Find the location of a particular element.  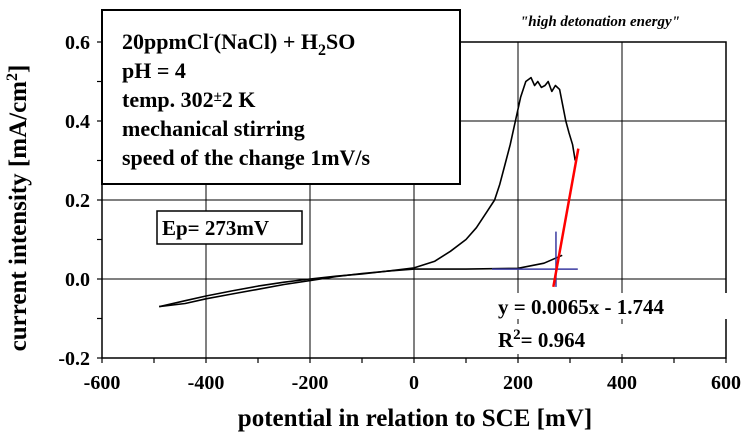

ep-box: Ep= 273mV is located at coordinates (229, 227).